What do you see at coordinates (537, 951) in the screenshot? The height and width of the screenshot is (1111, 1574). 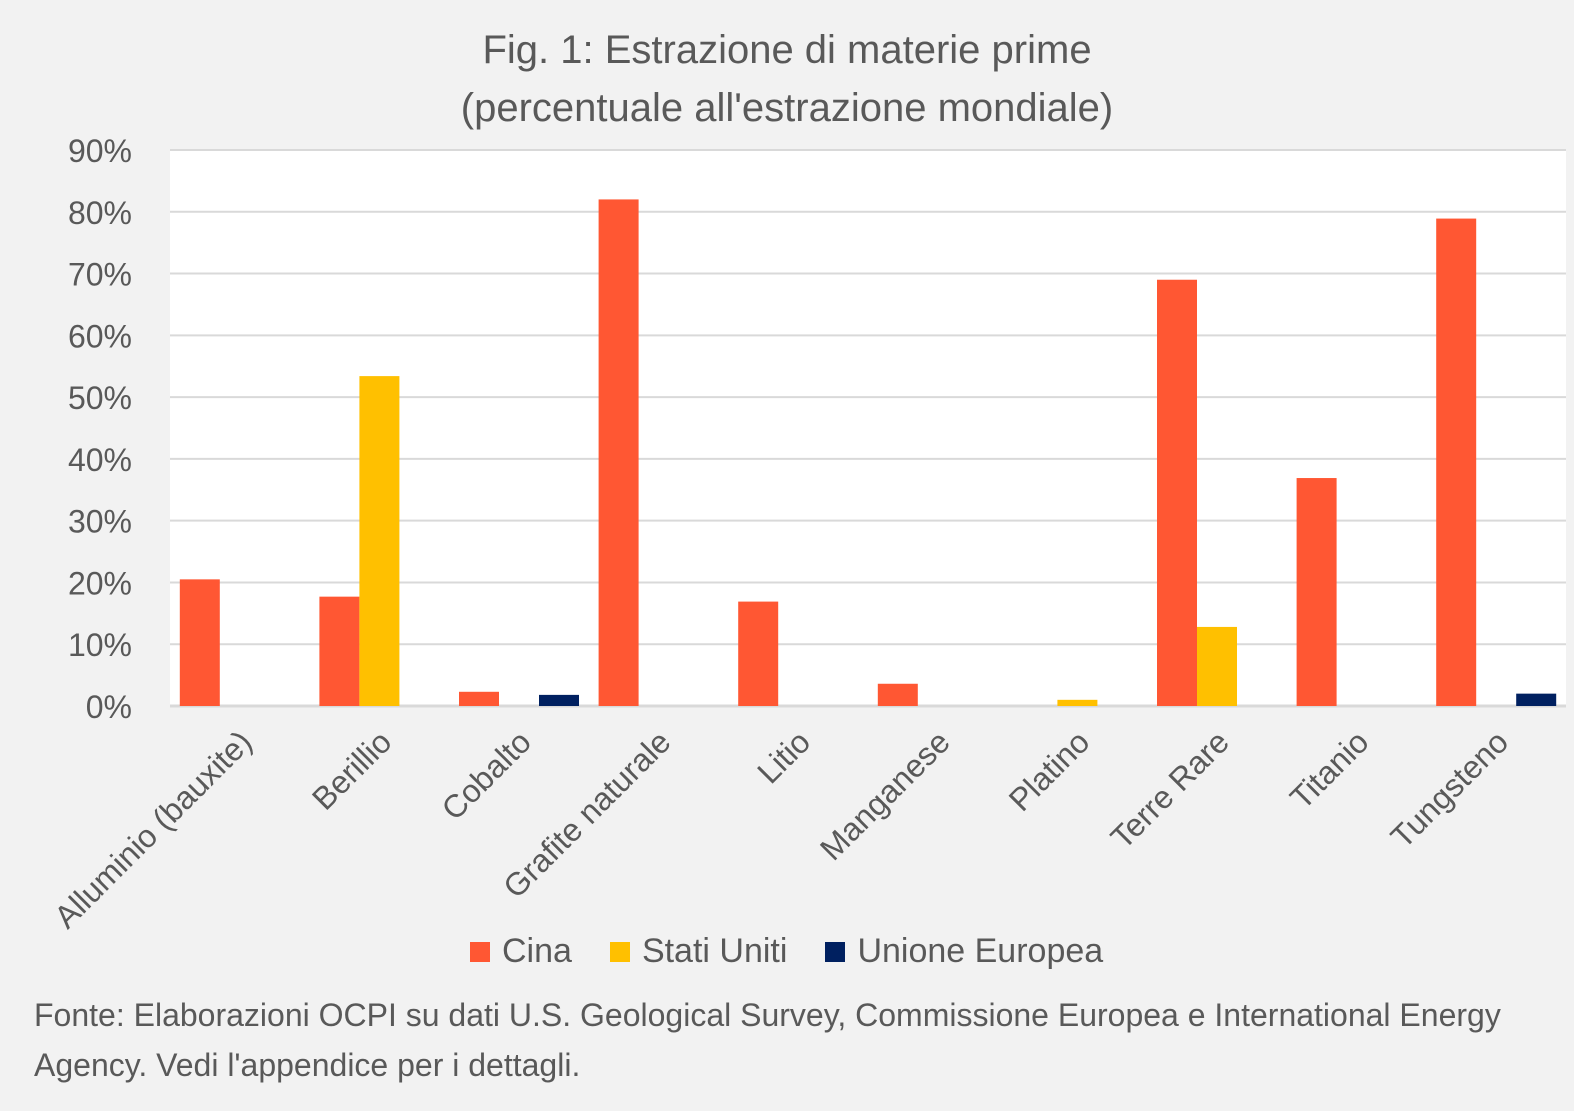 I see `legend-label: Cina` at bounding box center [537, 951].